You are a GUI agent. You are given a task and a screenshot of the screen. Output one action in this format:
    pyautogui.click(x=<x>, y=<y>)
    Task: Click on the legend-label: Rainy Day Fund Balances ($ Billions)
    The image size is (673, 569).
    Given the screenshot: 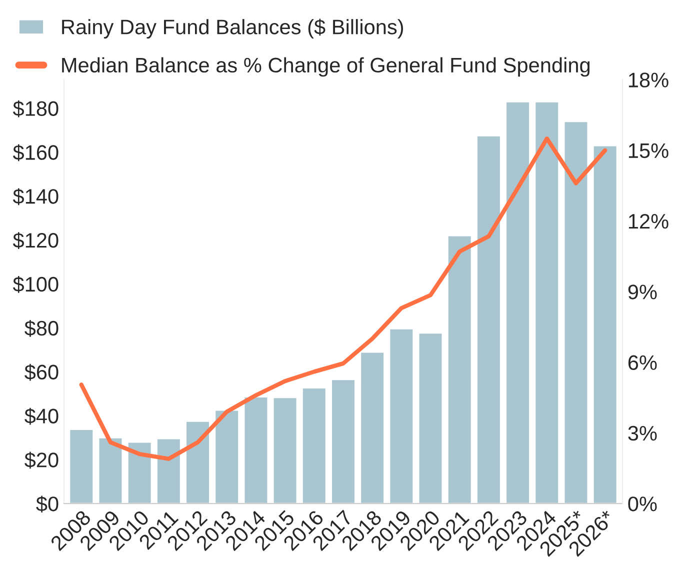 What is the action you would take?
    pyautogui.click(x=233, y=28)
    